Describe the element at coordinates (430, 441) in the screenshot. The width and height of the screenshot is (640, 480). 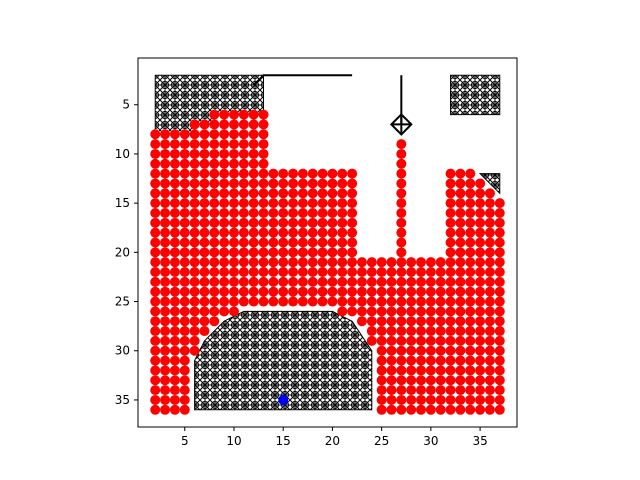
I see `x-tick-label: 30` at that location.